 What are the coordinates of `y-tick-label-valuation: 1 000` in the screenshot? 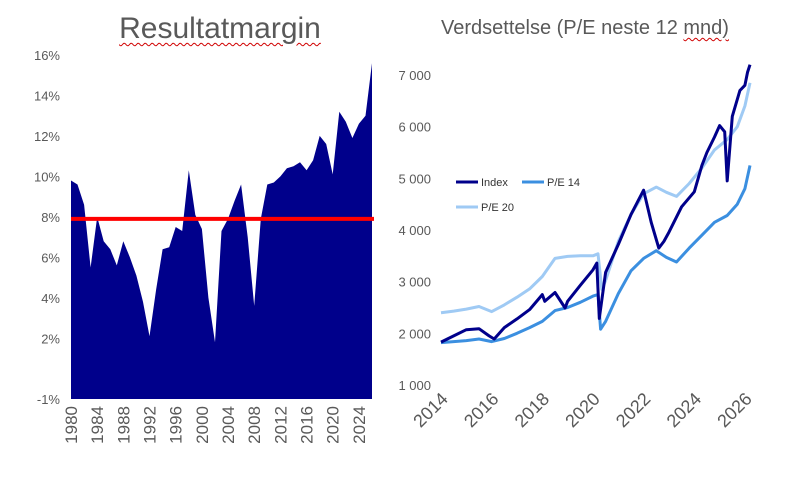 It's located at (414, 385).